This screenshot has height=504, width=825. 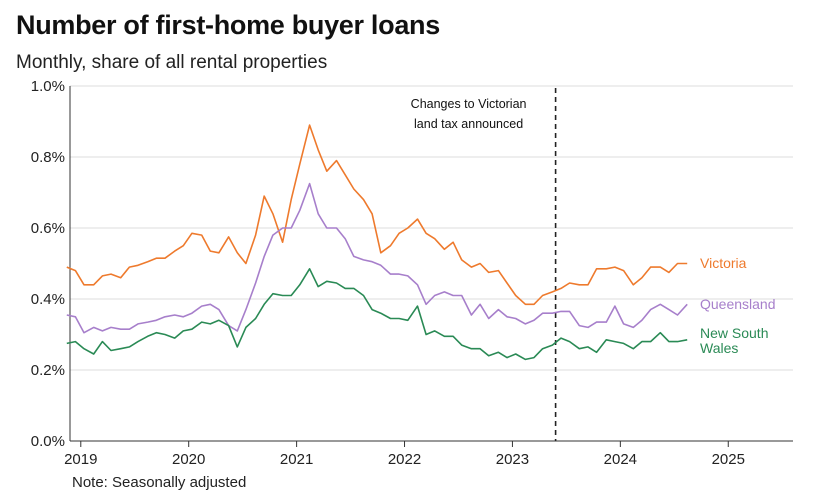 I want to click on x-tick-label: 2023, so click(x=512, y=459).